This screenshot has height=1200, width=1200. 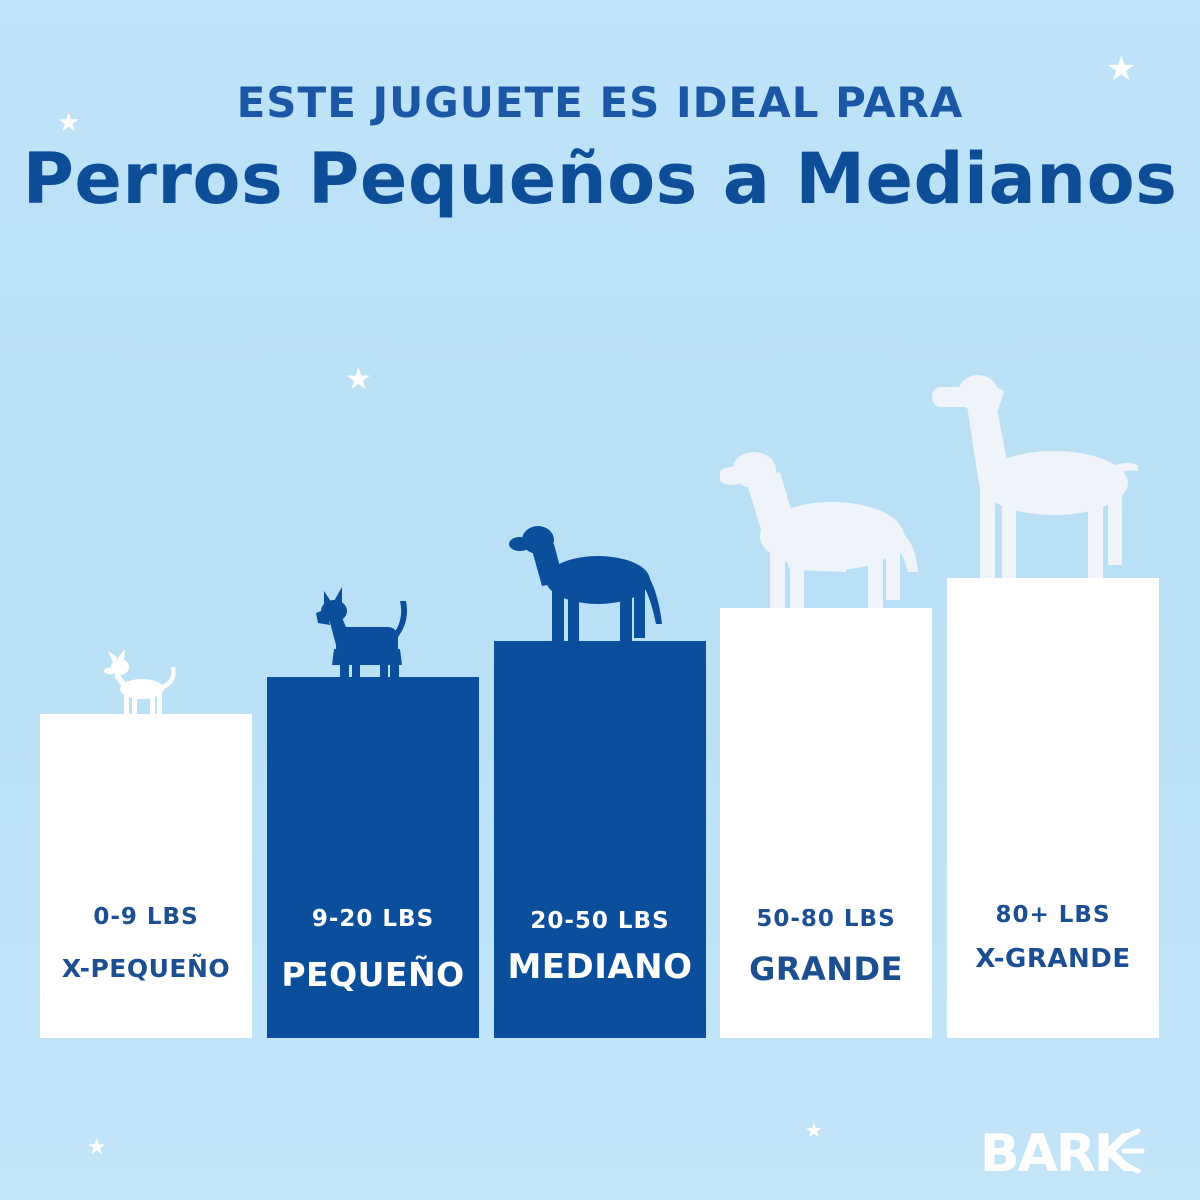 I want to click on size-bar-pequeno: 9-20 LBS PEQUEÑO, so click(x=373, y=857).